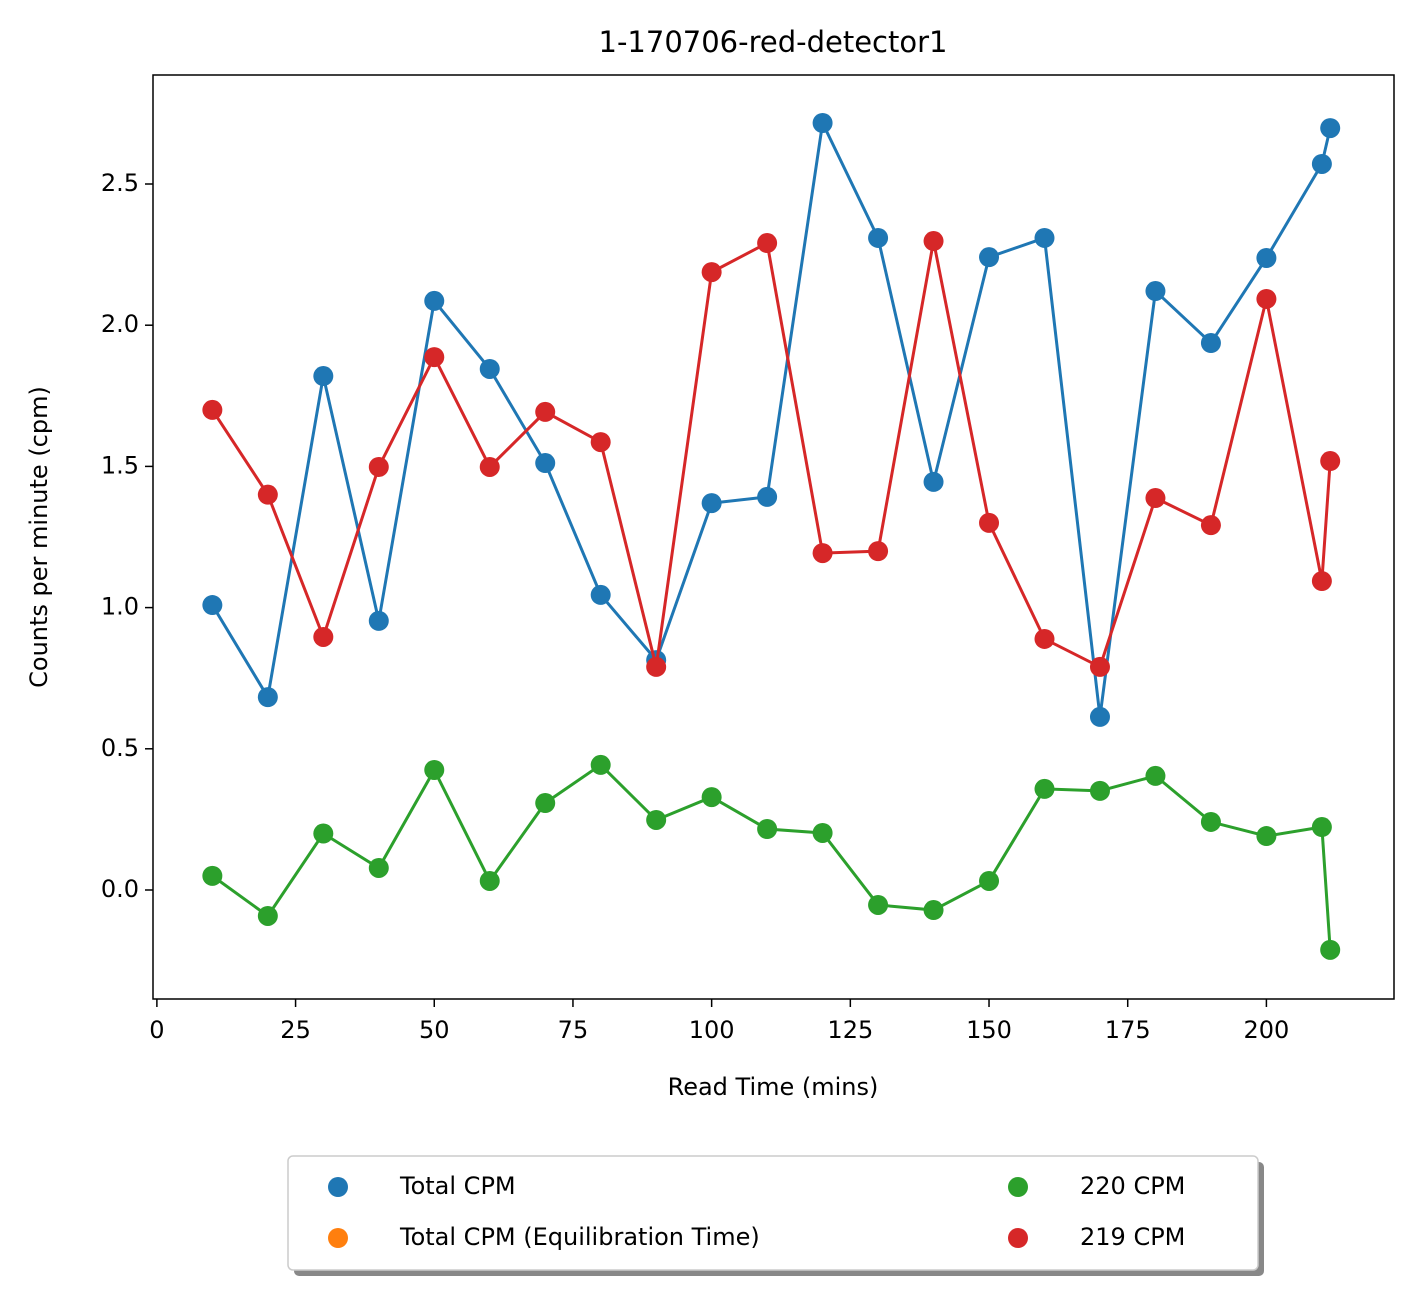 The width and height of the screenshot is (1421, 1294). Describe the element at coordinates (120, 607) in the screenshot. I see `y-tick-label: 1.0` at that location.